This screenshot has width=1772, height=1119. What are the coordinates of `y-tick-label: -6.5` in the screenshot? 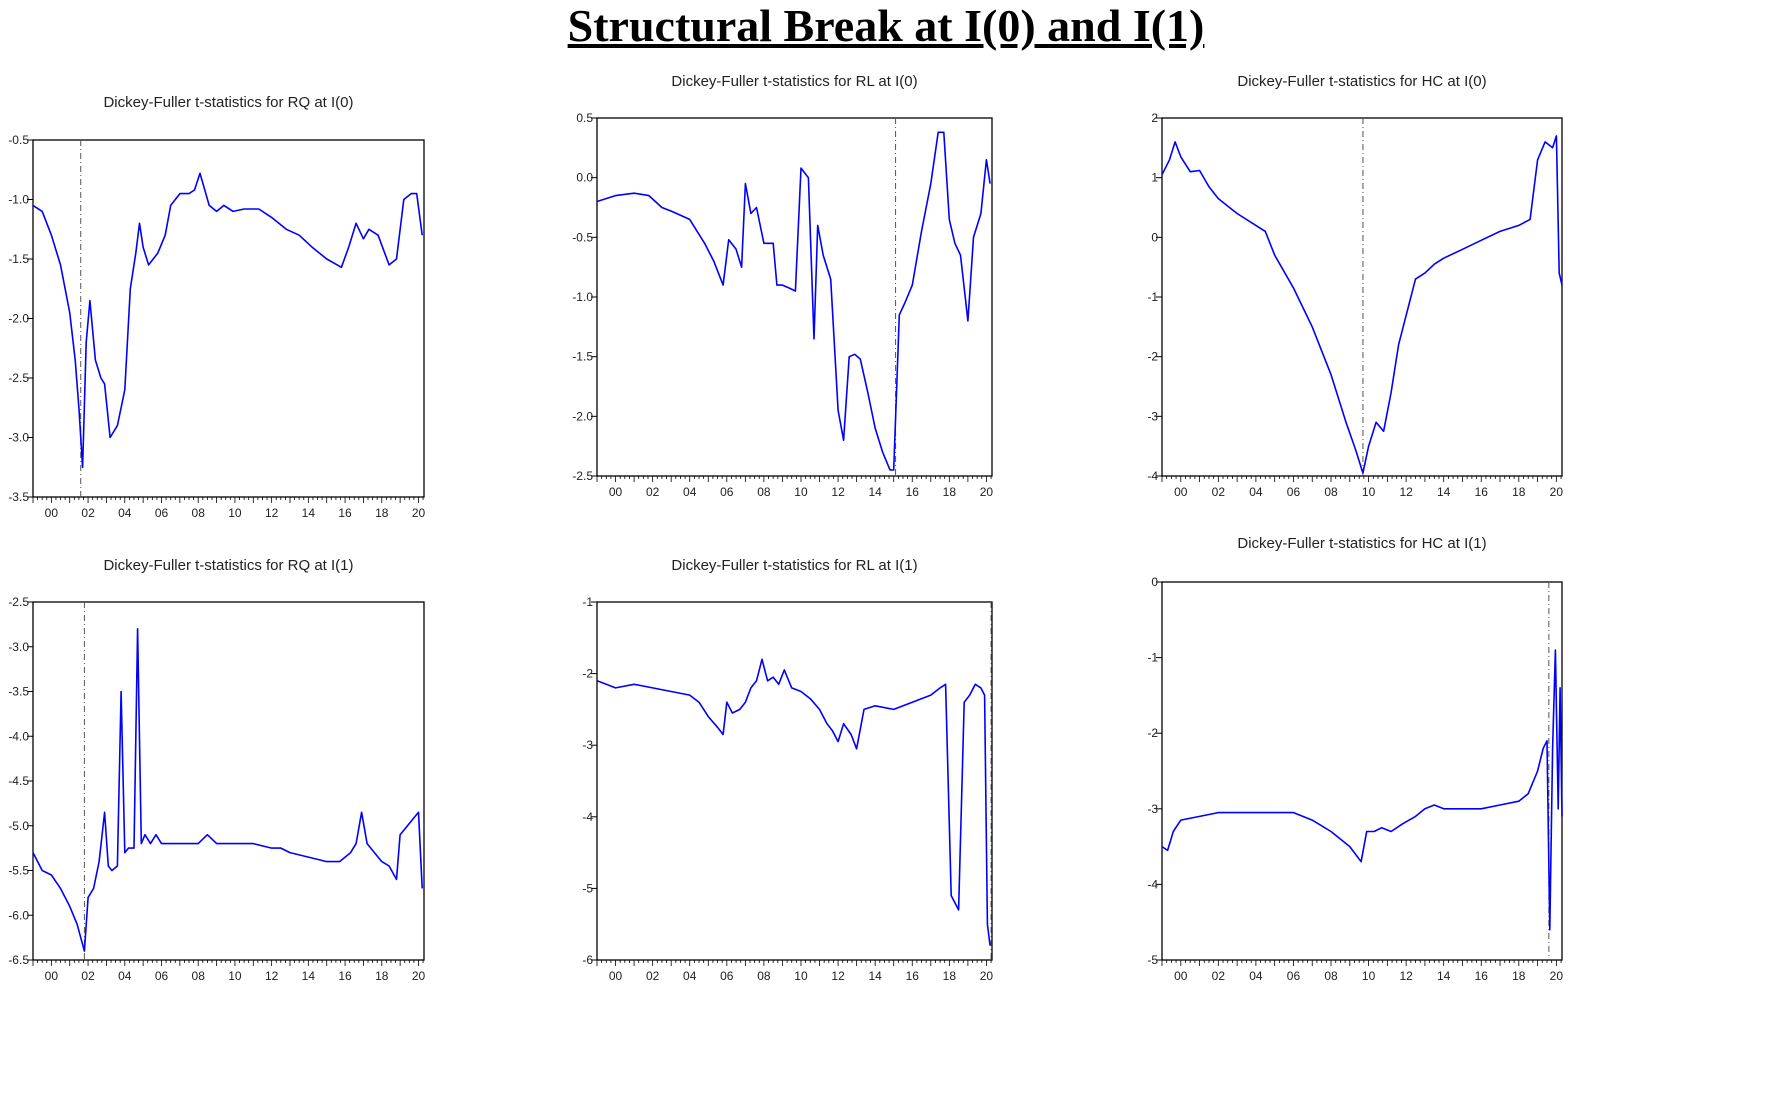 It's located at (18, 960).